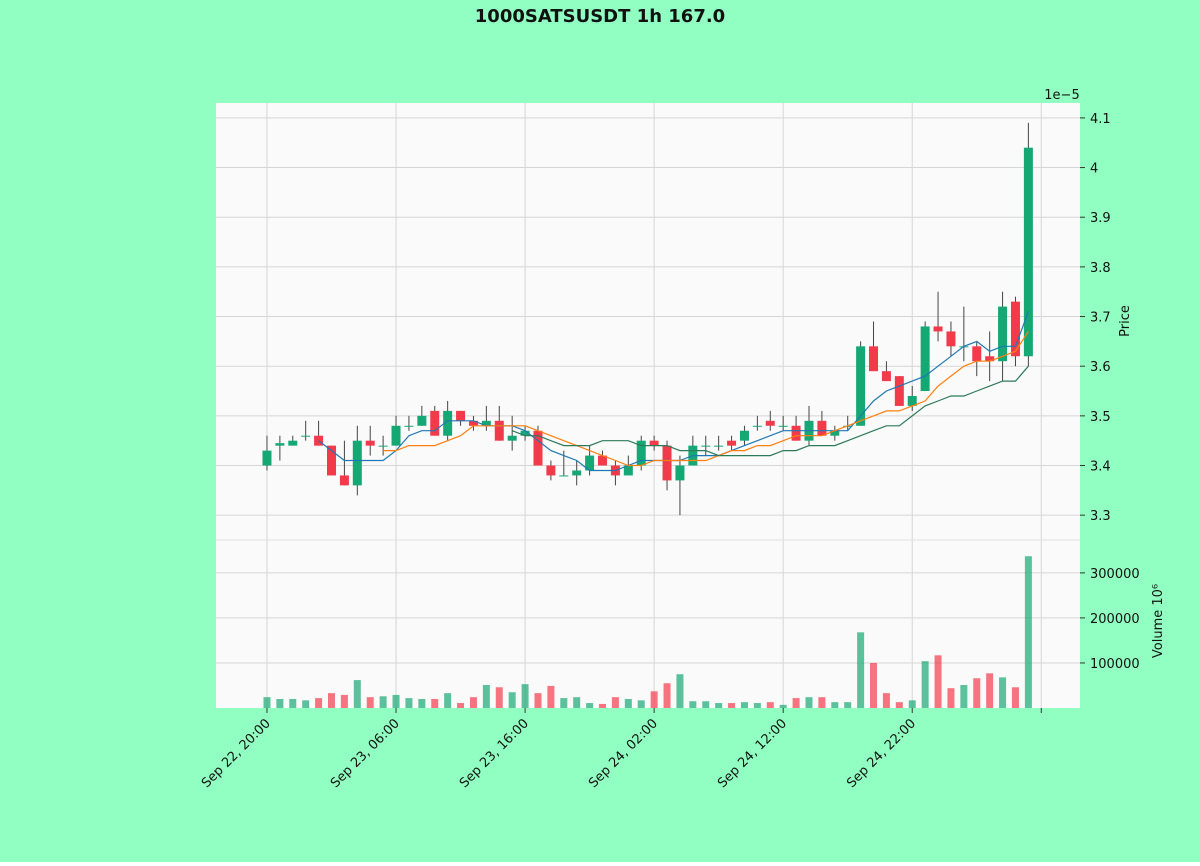 This screenshot has width=1200, height=866. Describe the element at coordinates (1100, 417) in the screenshot. I see `y-tick-label: 3.5` at that location.